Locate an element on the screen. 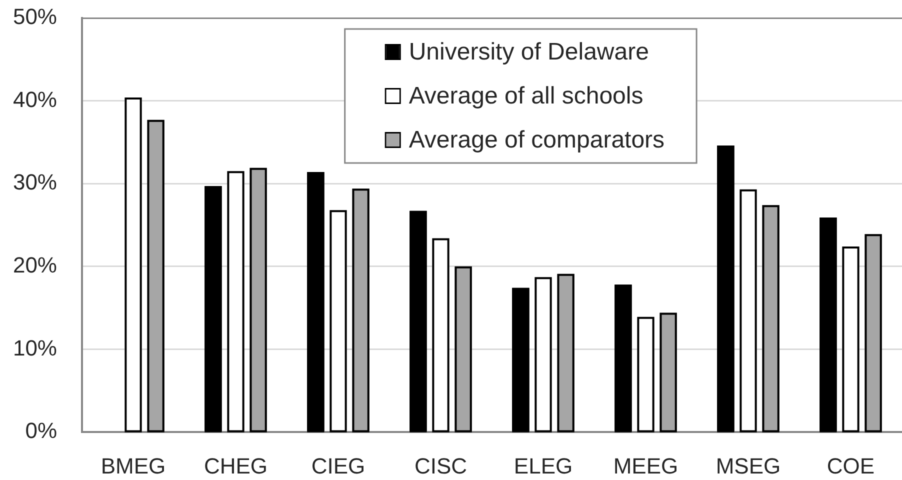 This screenshot has width=902, height=480. x-tick-label: MSEG is located at coordinates (748, 465).